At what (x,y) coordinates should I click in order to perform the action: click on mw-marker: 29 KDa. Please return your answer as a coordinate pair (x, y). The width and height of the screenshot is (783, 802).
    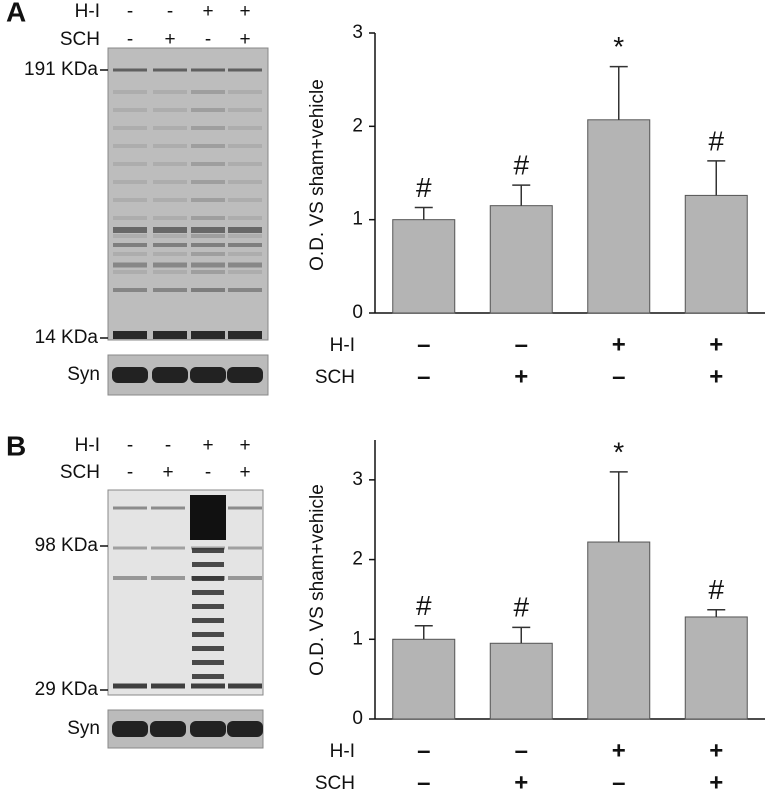
    Looking at the image, I should click on (67, 689).